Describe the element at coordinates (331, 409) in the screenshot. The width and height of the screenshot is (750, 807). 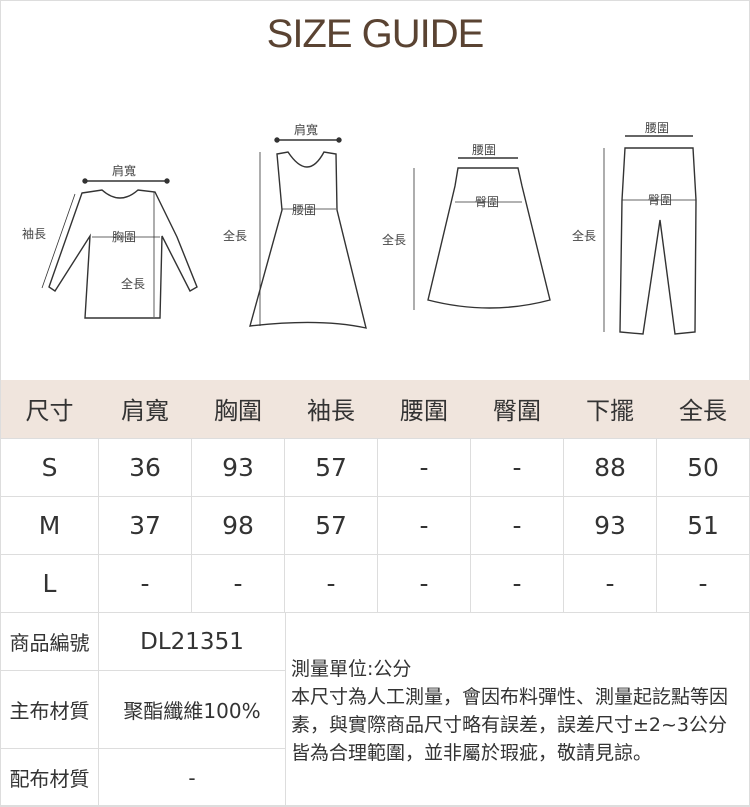
I see `header-cell: 袖長` at that location.